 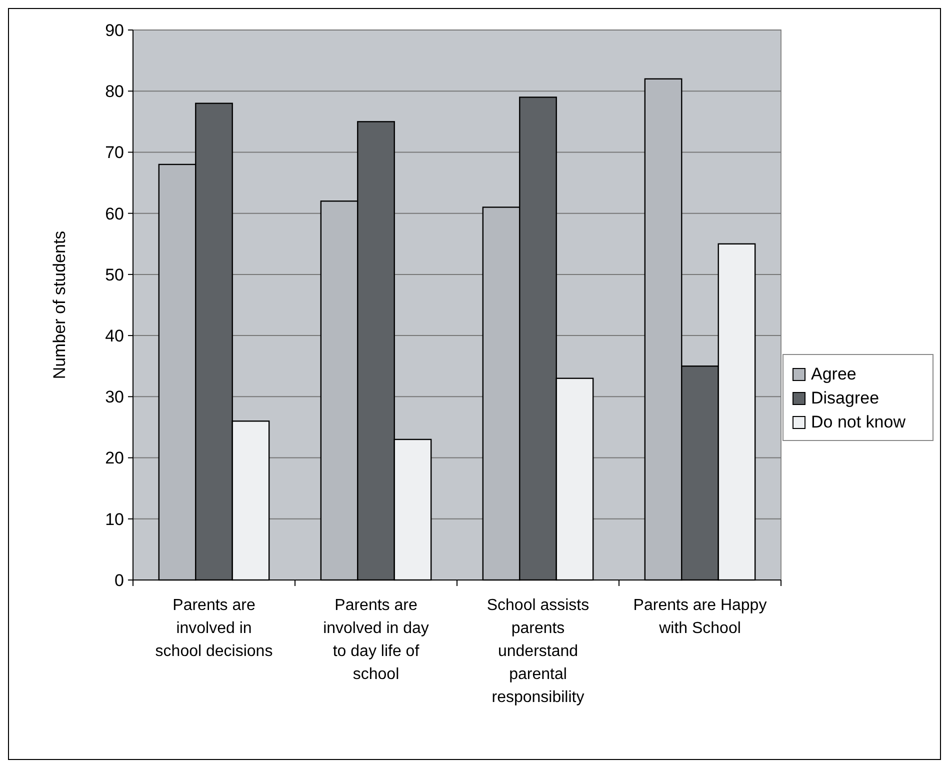 What do you see at coordinates (114, 397) in the screenshot?
I see `y-tick-label: 30` at bounding box center [114, 397].